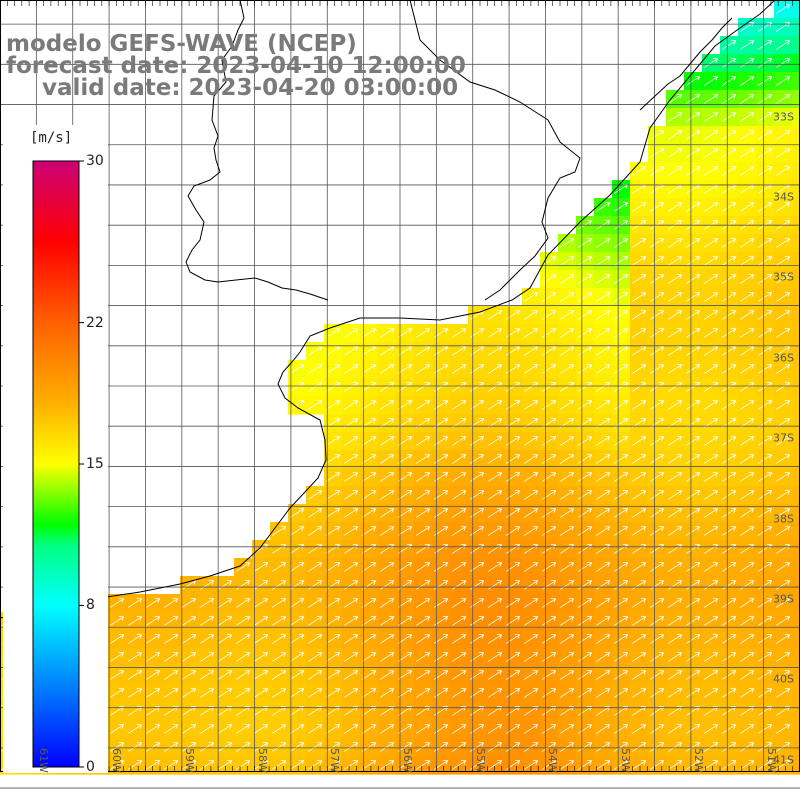  Describe the element at coordinates (90, 767) in the screenshot. I see `colorbar-tick: 0` at that location.